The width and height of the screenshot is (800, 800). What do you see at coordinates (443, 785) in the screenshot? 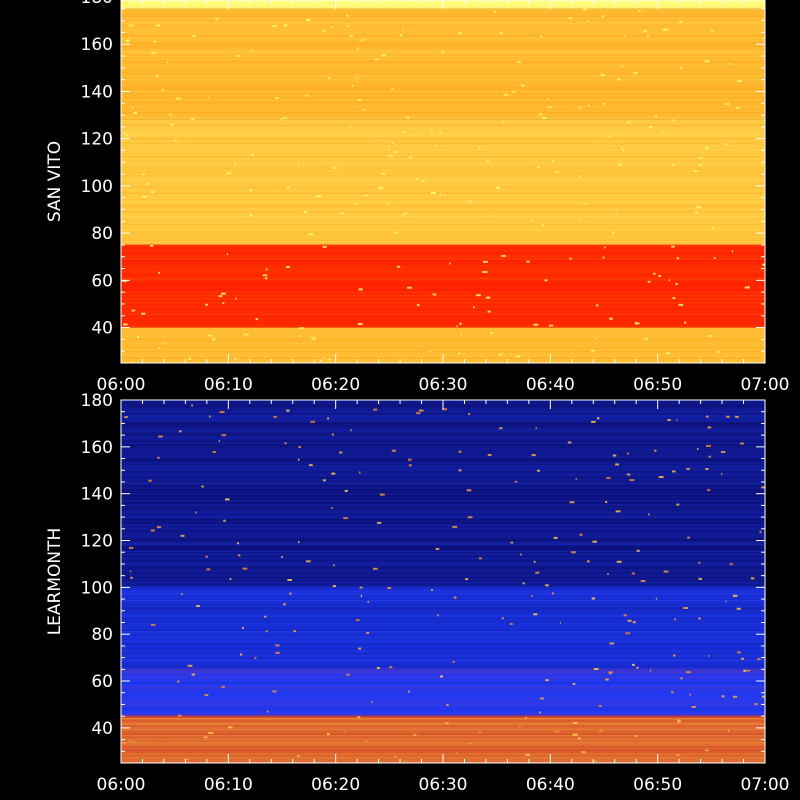
I see `learmonth-x-tick-label: 06:30` at bounding box center [443, 785].